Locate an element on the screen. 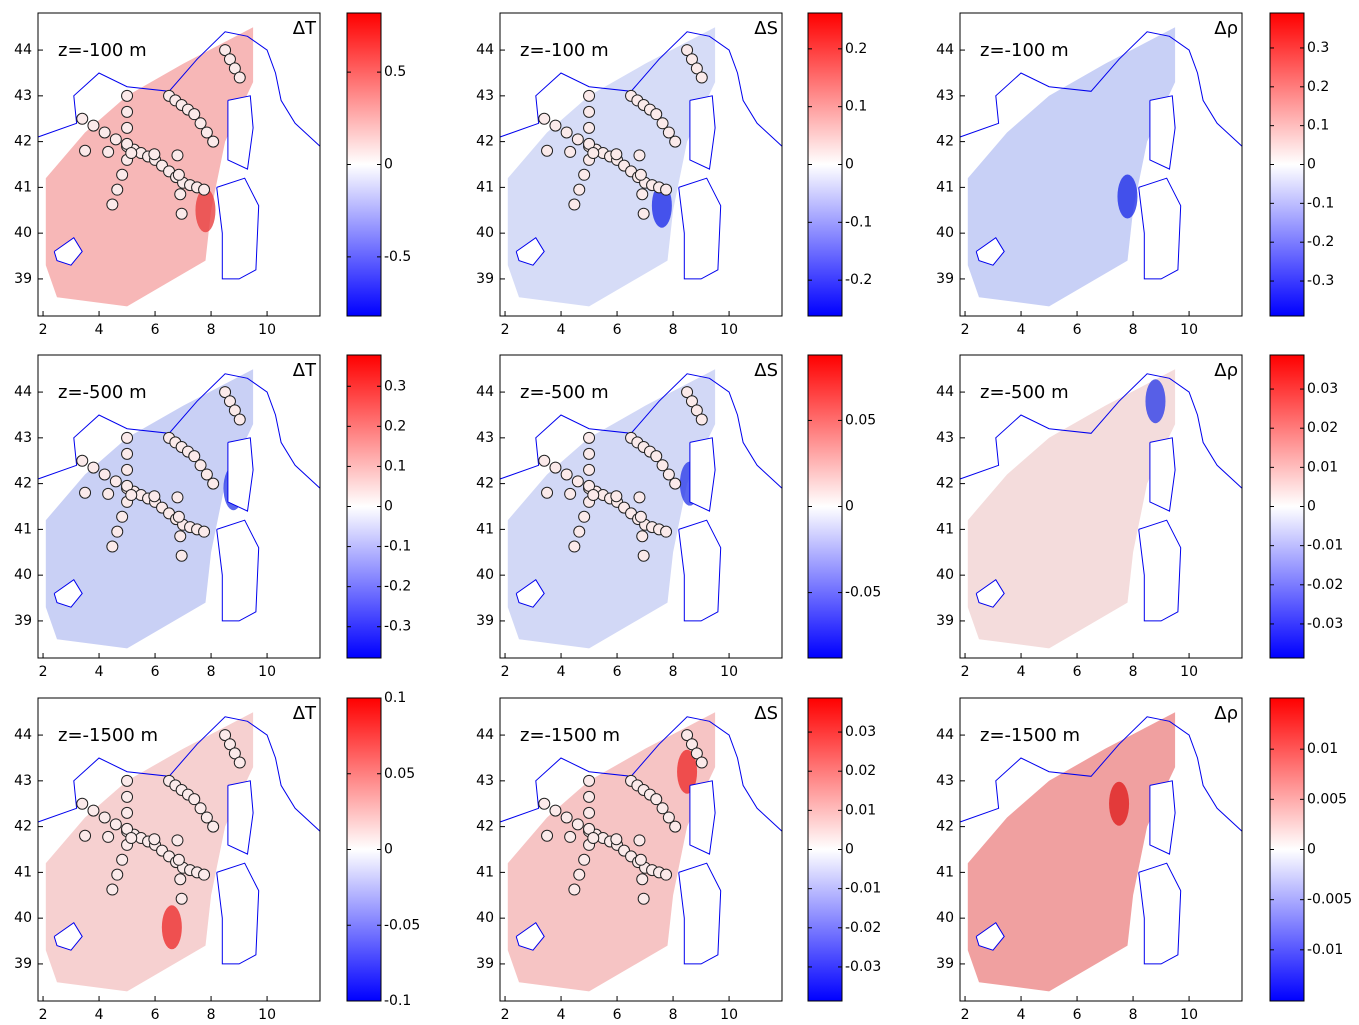 The height and width of the screenshot is (1025, 1359). colorbar-tick-label: -0.1 is located at coordinates (858, 222).